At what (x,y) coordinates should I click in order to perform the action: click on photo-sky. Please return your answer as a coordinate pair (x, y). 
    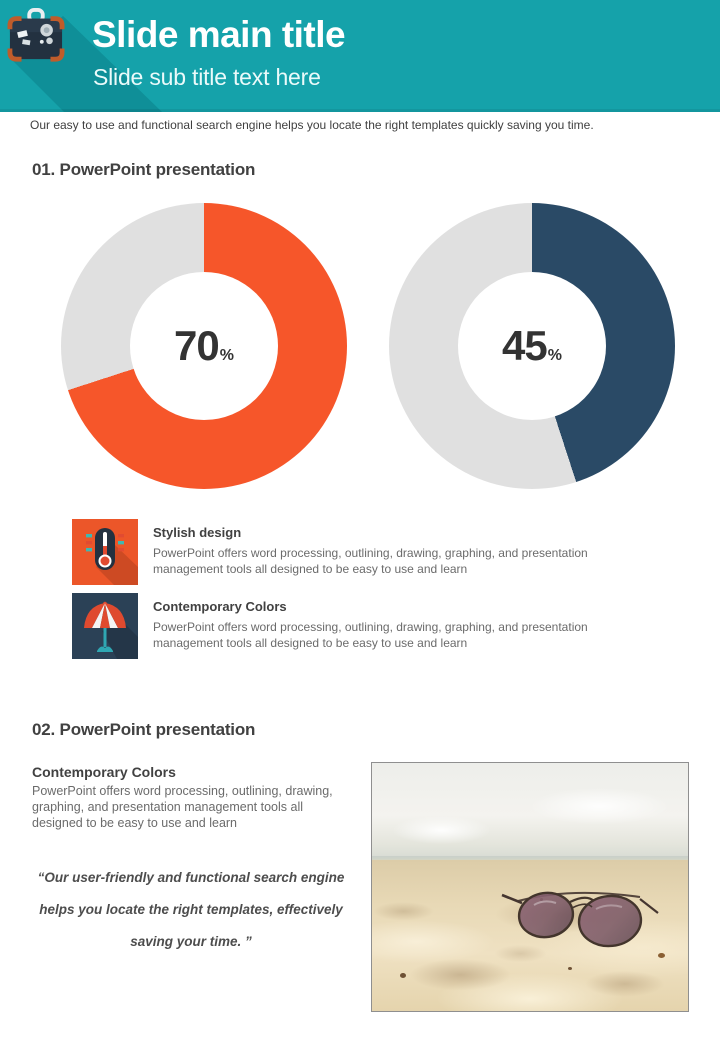
    Looking at the image, I should click on (530, 811).